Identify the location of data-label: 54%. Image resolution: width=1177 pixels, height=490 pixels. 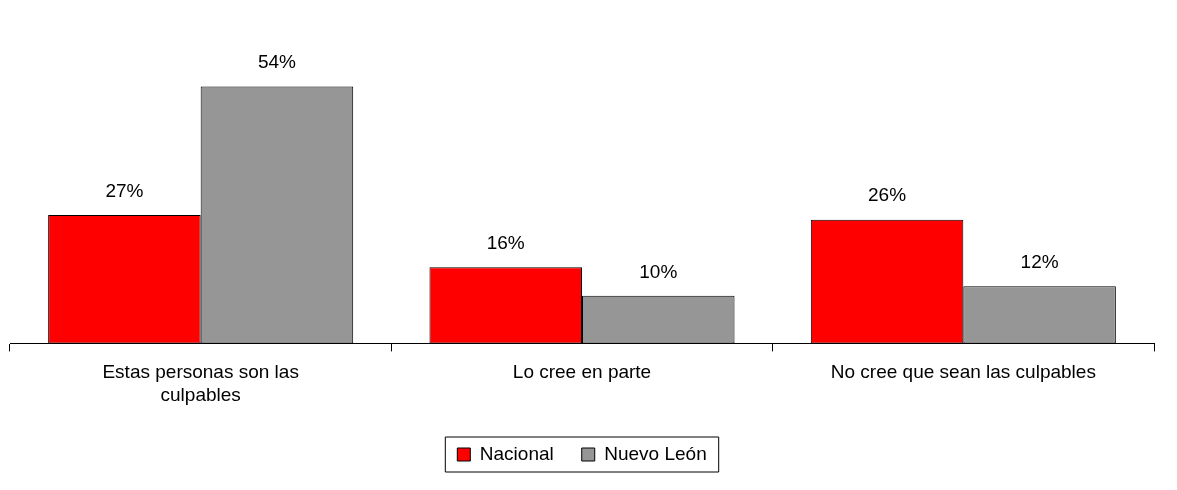
(277, 62).